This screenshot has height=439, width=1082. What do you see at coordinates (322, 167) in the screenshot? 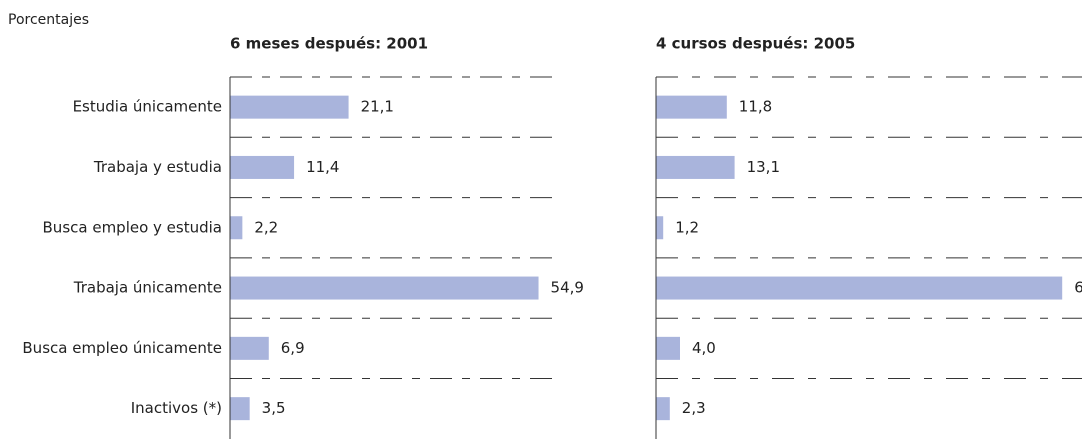
I see `value-label: 11,4` at bounding box center [322, 167].